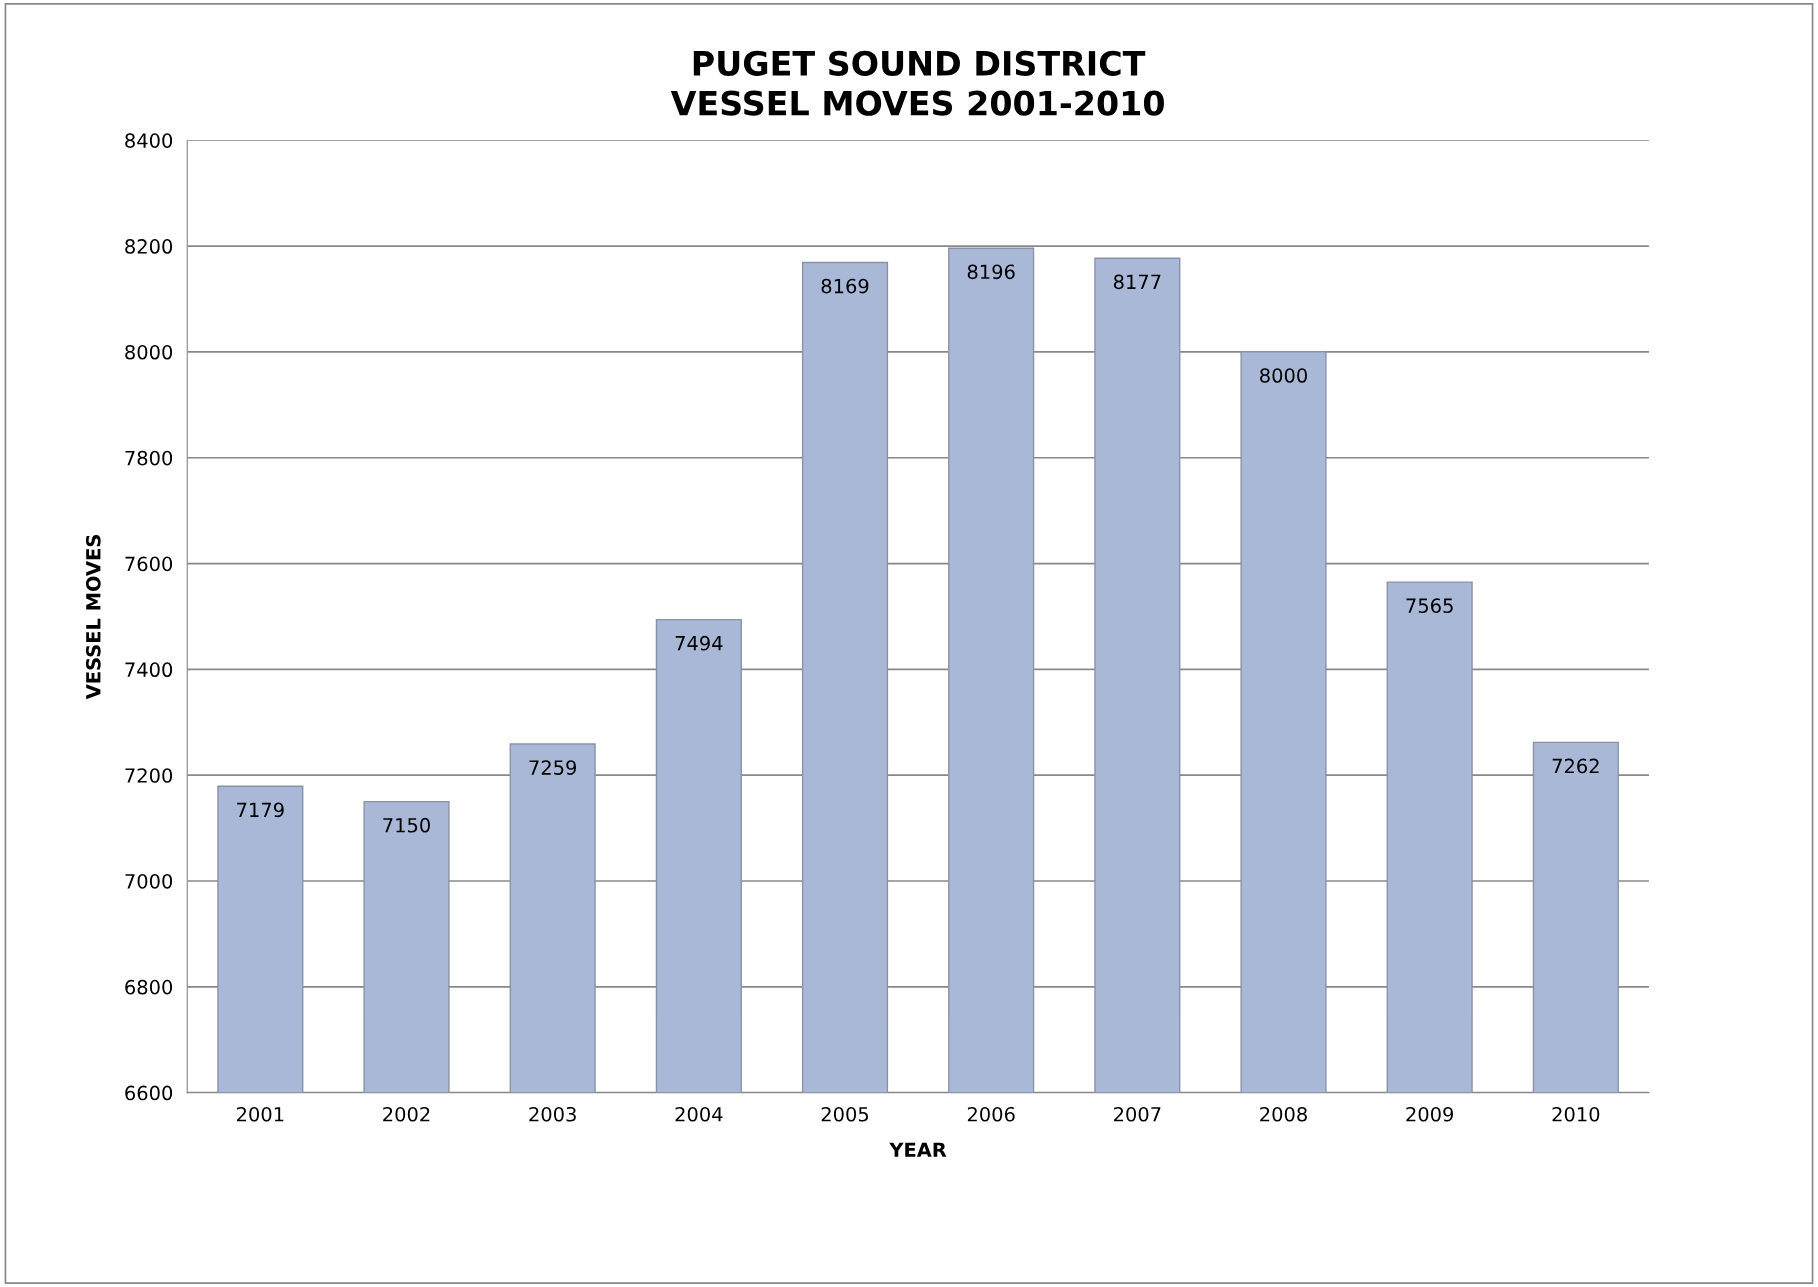 The image size is (1818, 1287). I want to click on data-label: 7262, so click(1575, 766).